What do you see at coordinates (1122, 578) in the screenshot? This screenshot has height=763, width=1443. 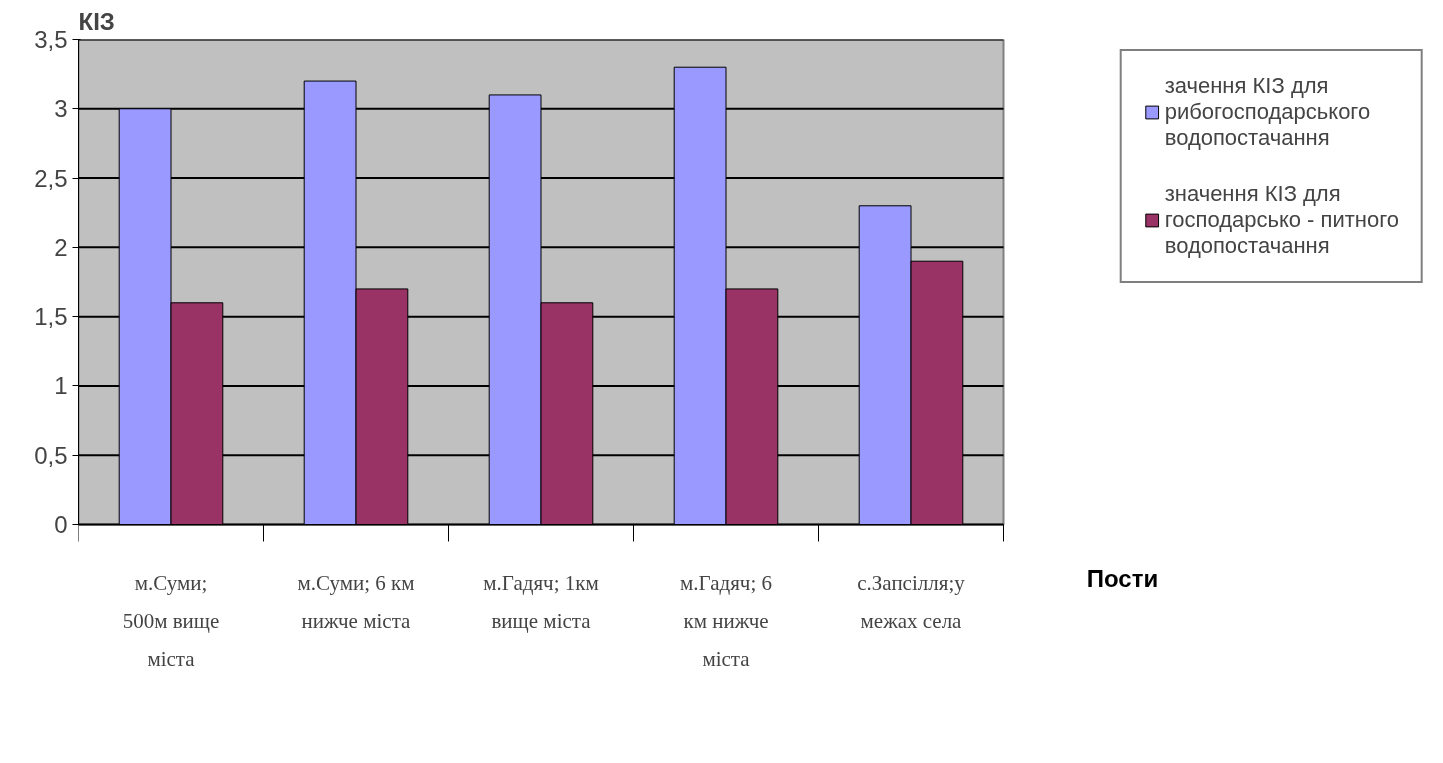 I see `x-axis-title: Пости` at bounding box center [1122, 578].